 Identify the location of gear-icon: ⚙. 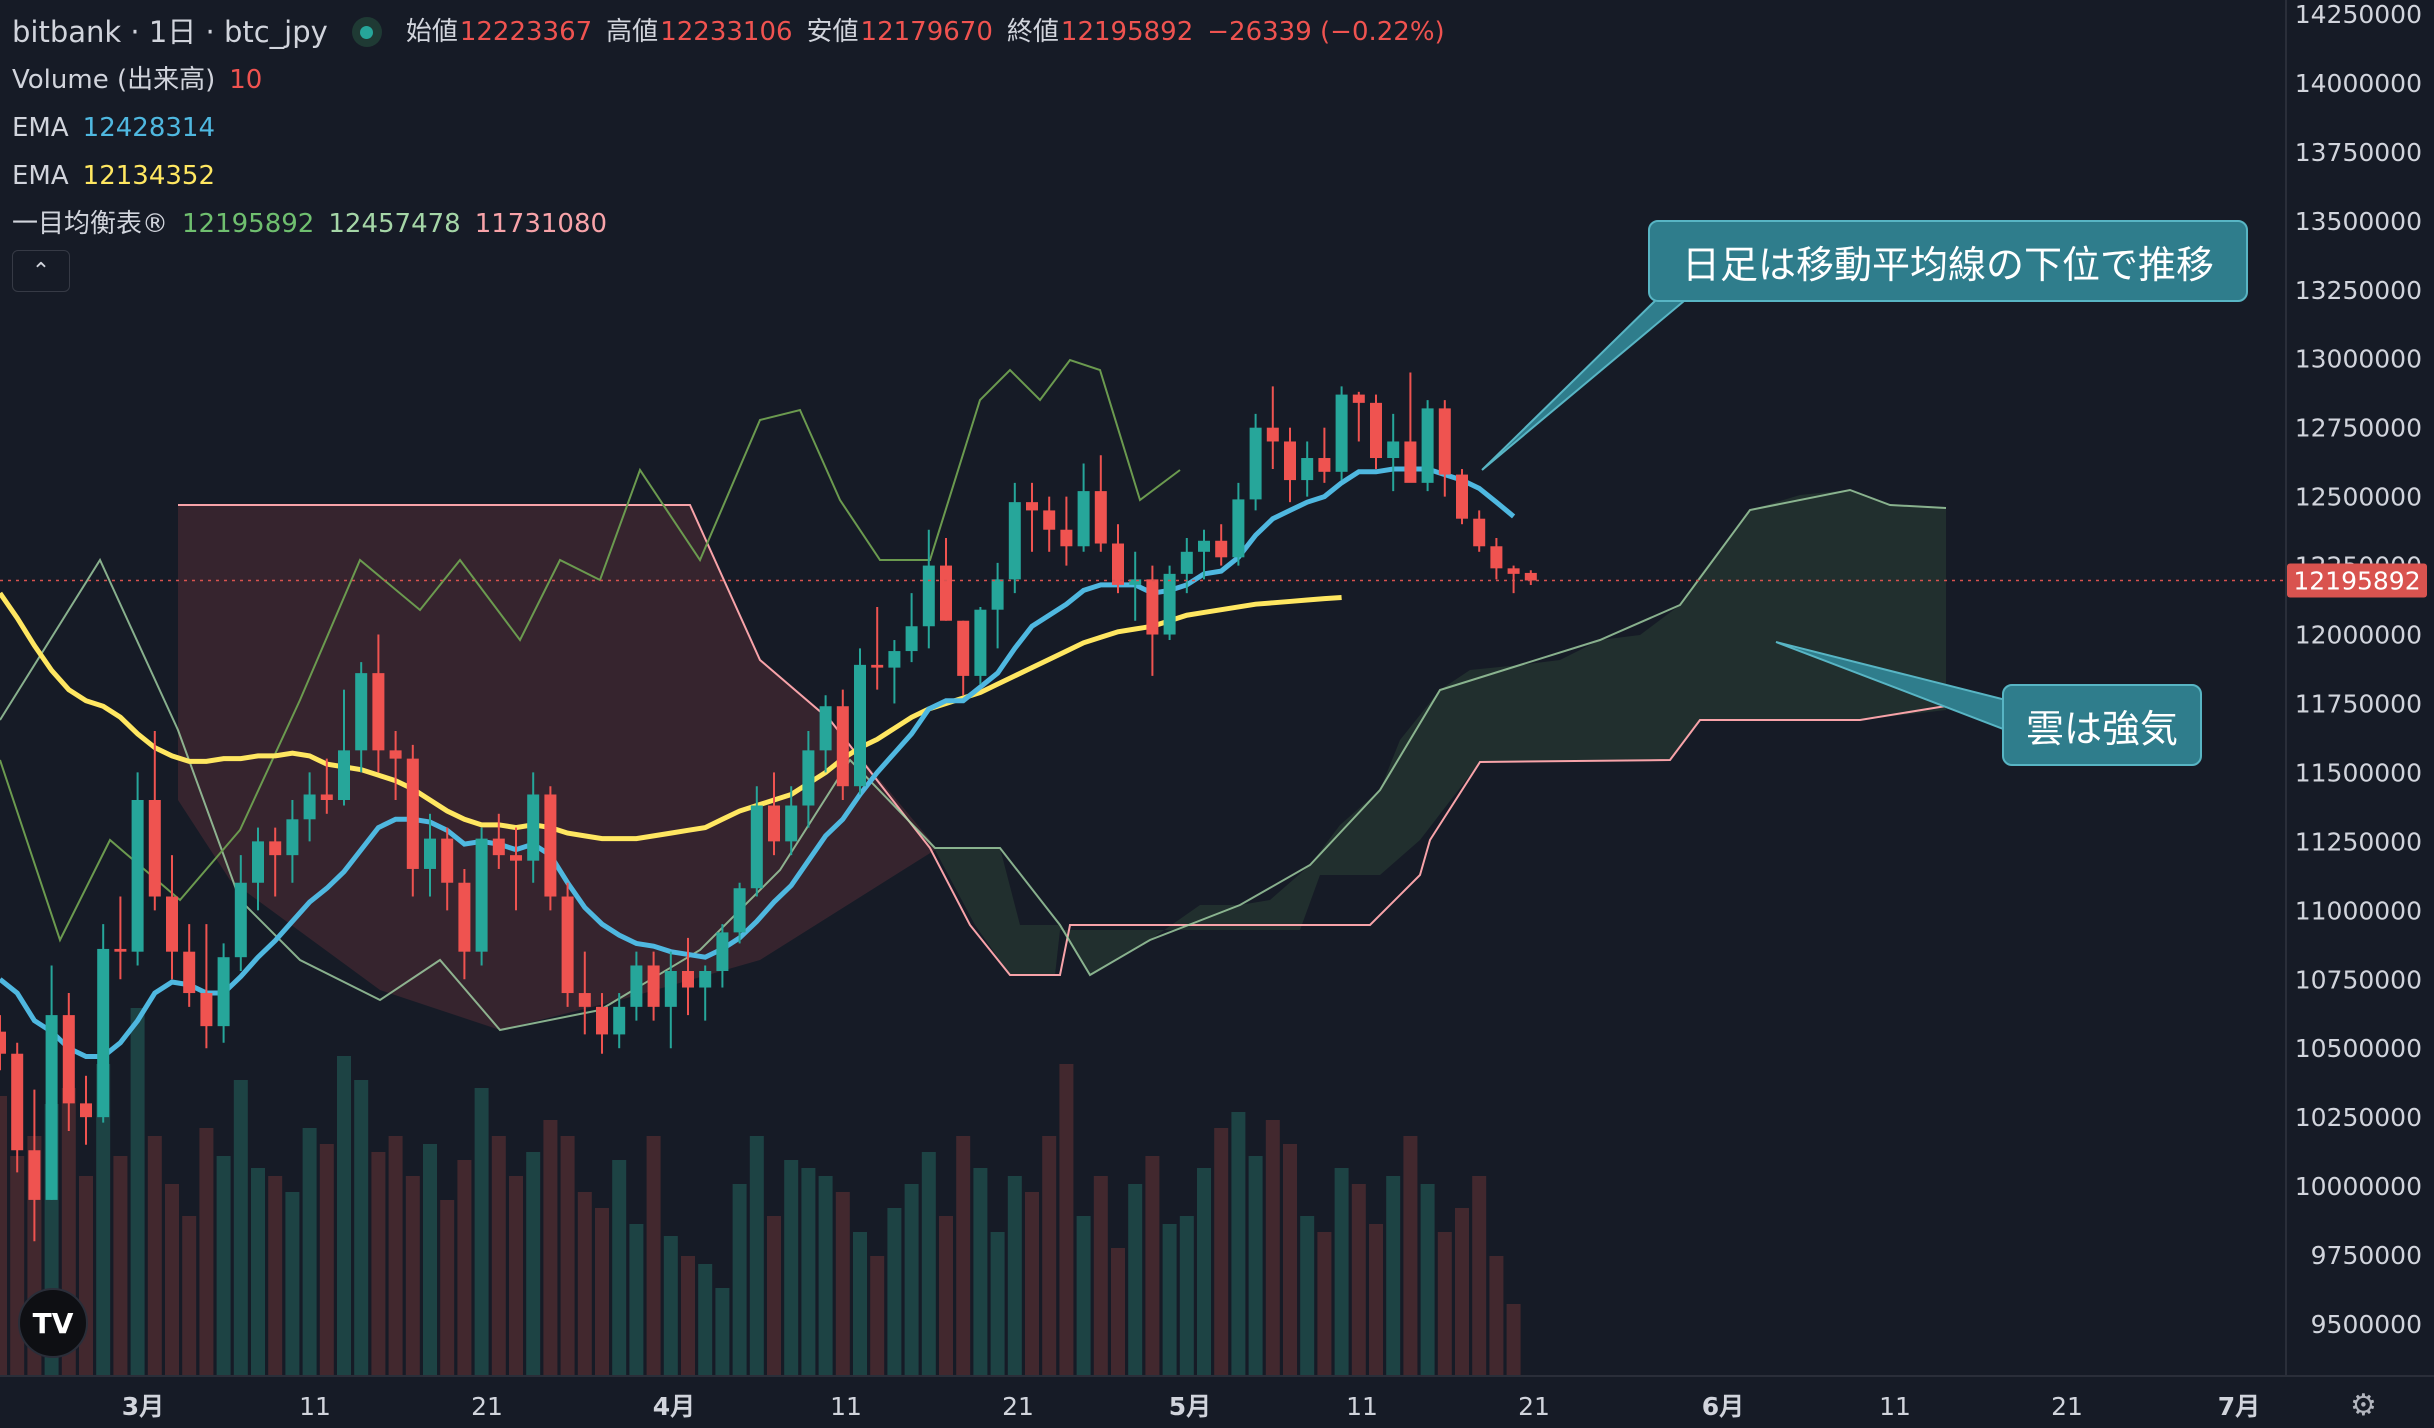
(2363, 1405).